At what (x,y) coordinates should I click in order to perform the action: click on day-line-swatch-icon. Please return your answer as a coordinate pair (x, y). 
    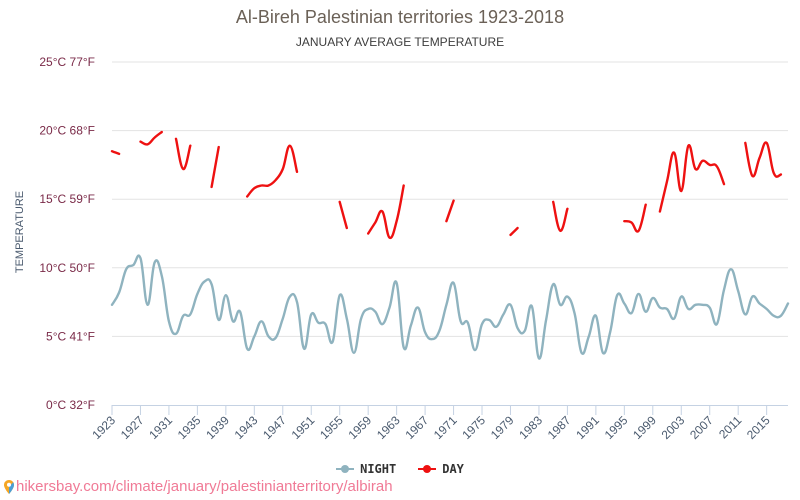
    Looking at the image, I should click on (427, 469).